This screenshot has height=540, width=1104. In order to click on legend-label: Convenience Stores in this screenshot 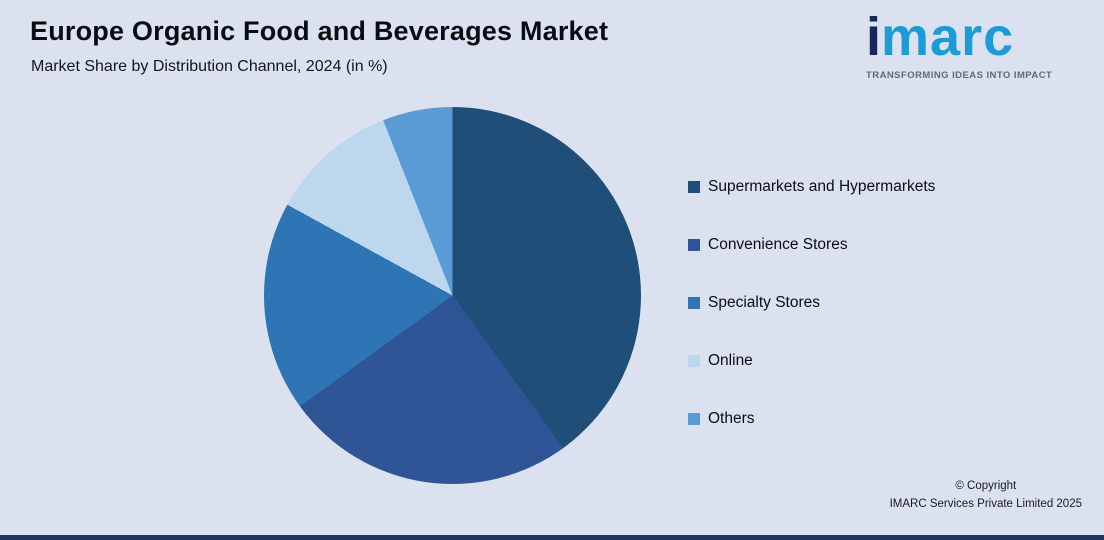, I will do `click(778, 244)`.